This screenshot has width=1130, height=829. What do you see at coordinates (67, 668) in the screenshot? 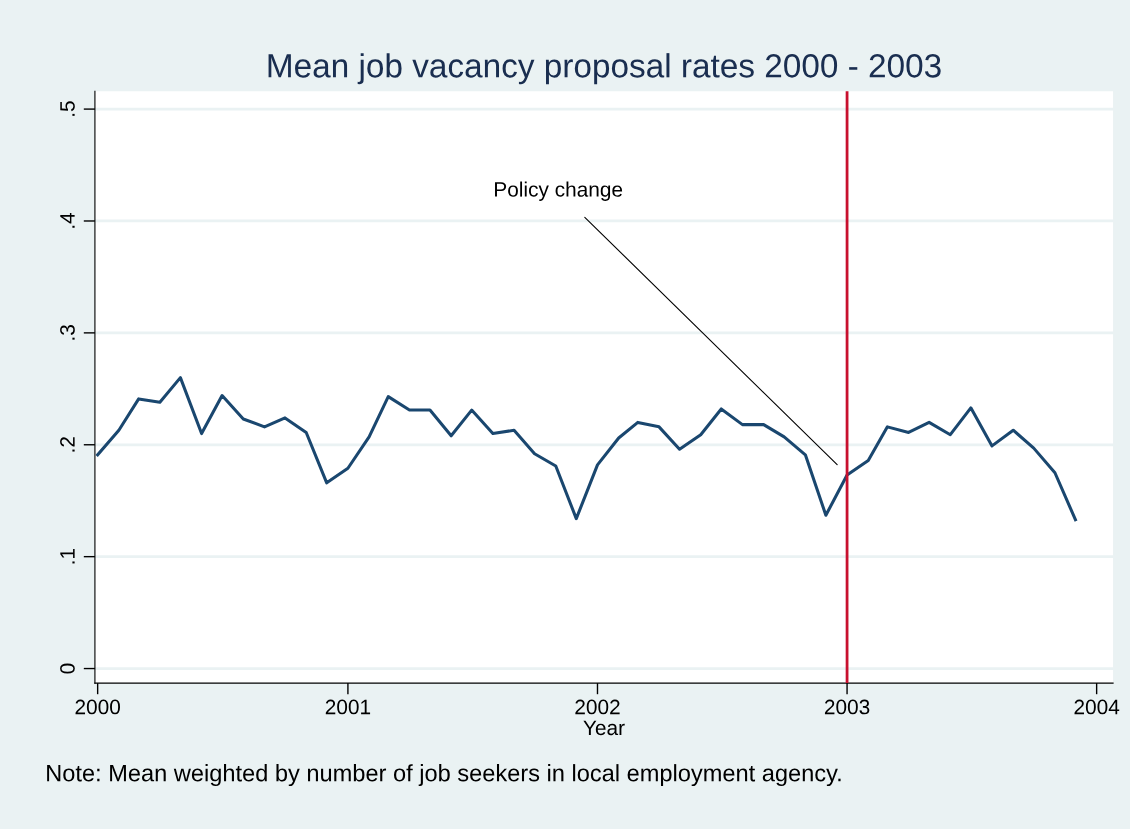
I see `y-tick-label: 0` at bounding box center [67, 668].